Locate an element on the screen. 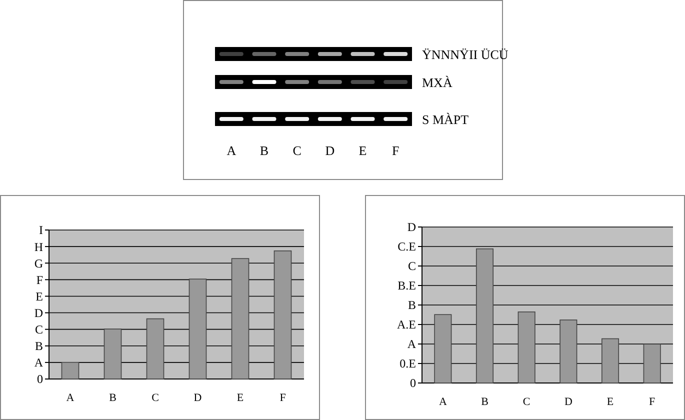  text: G is located at coordinates (39, 263).